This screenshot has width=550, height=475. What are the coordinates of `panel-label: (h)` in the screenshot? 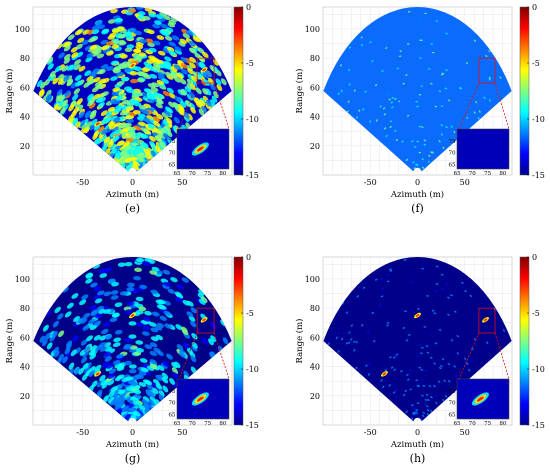 It's located at (418, 458).